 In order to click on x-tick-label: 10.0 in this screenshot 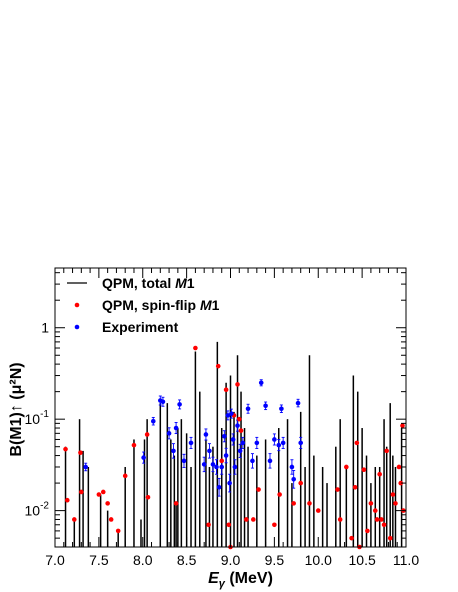, I will do `click(318, 560)`.